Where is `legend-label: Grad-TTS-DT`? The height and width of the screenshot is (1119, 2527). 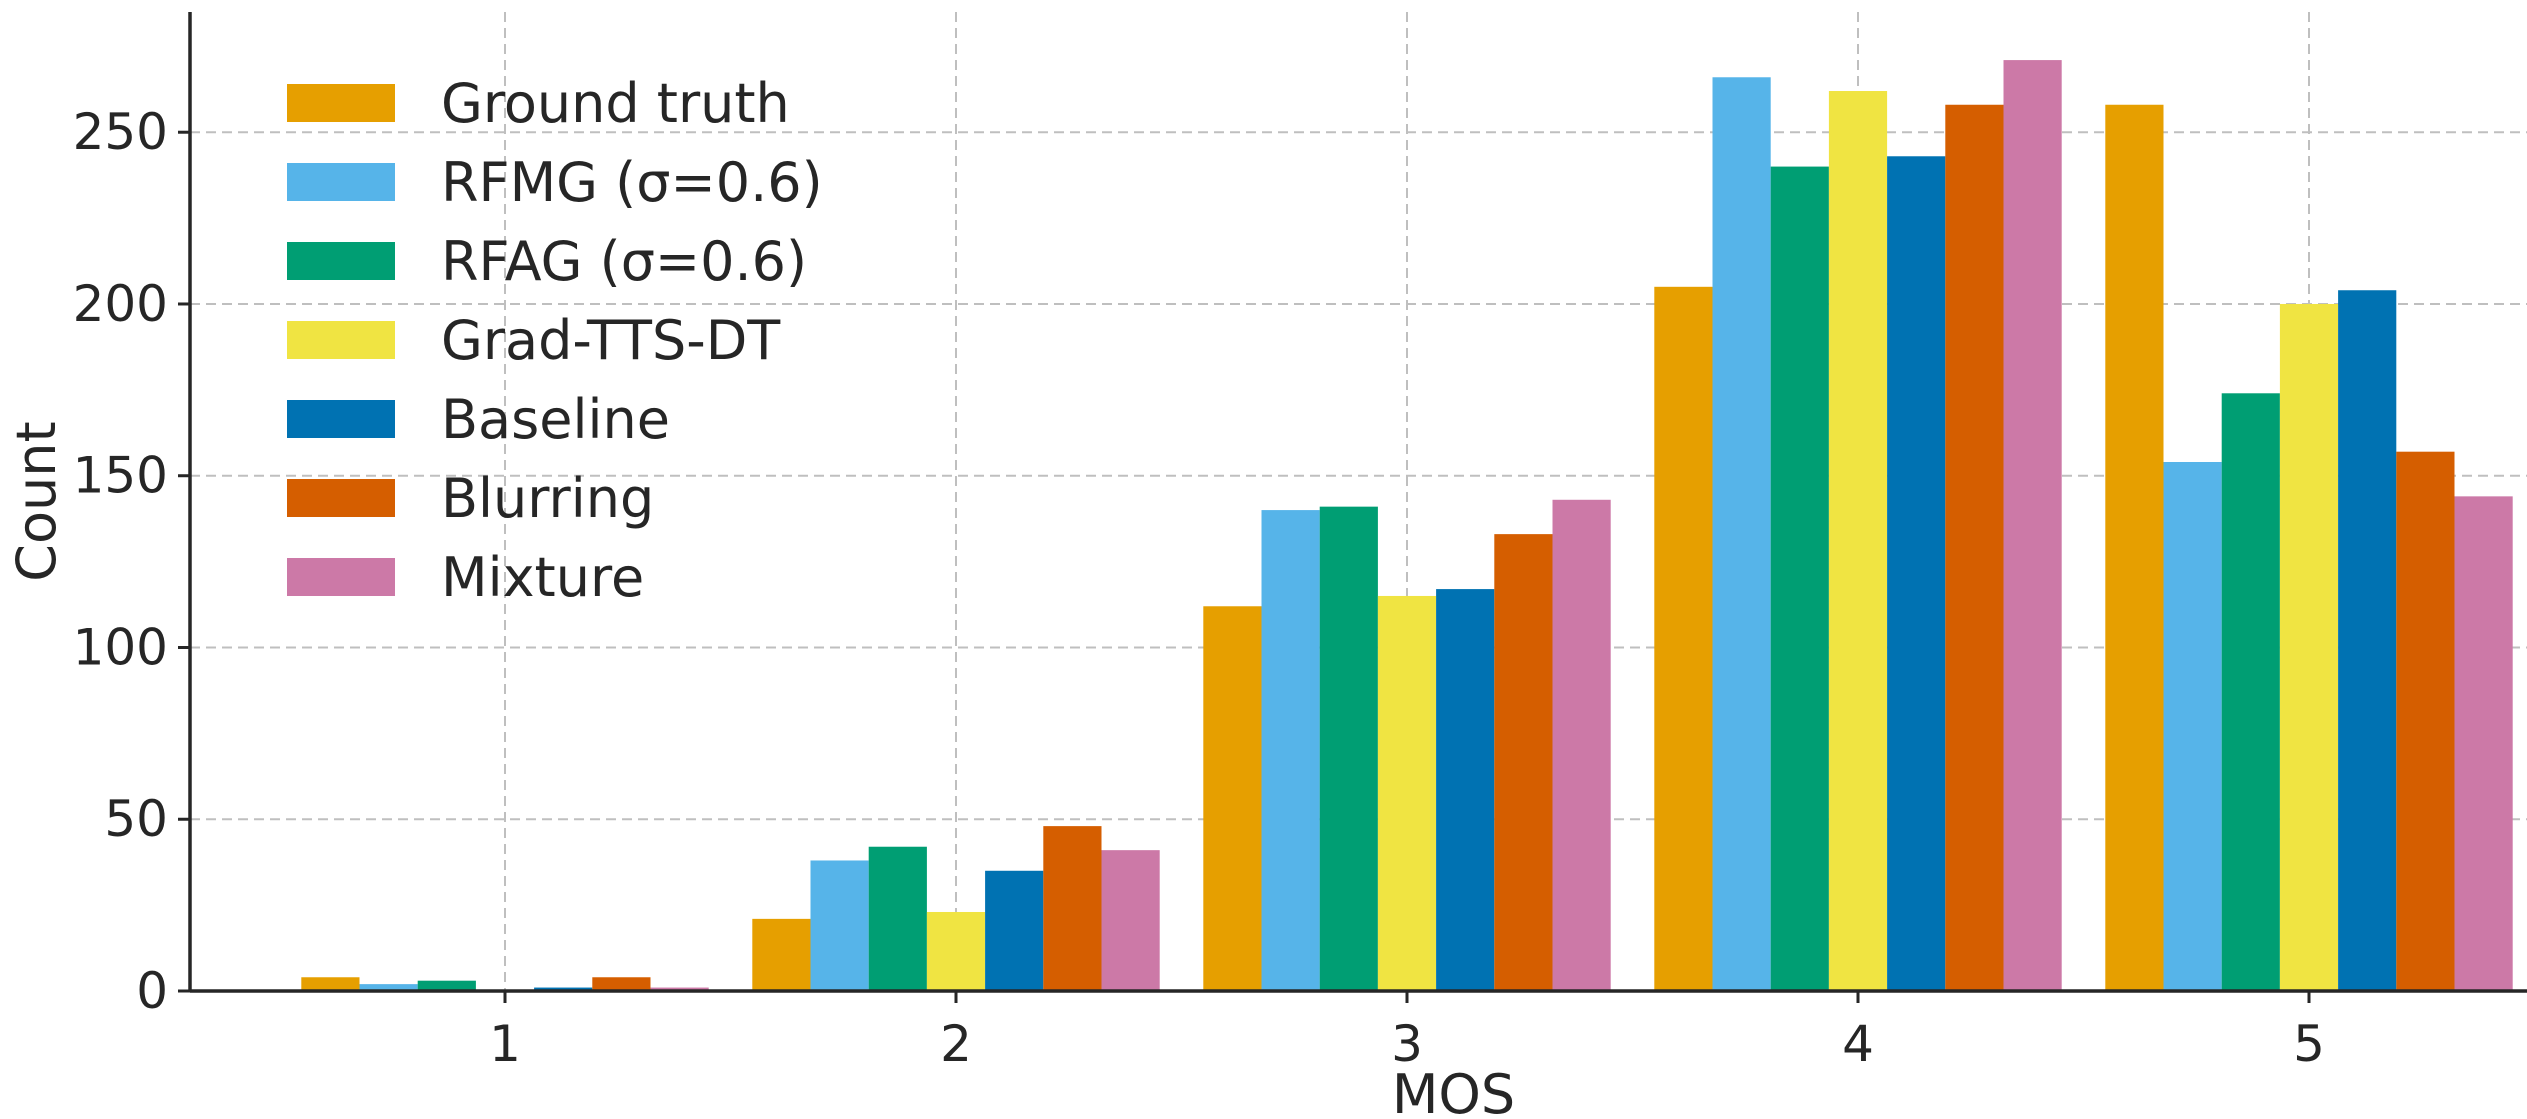
legend-label: Grad-TTS-DT is located at coordinates (611, 340).